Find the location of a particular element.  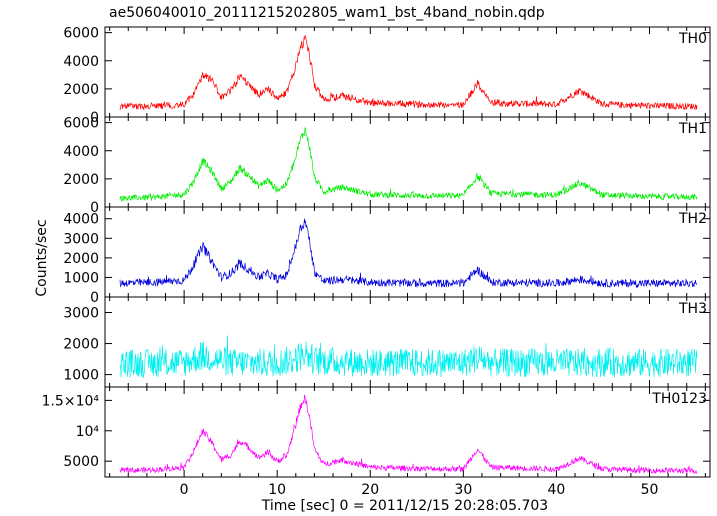

series-line-th3 is located at coordinates (408, 356).